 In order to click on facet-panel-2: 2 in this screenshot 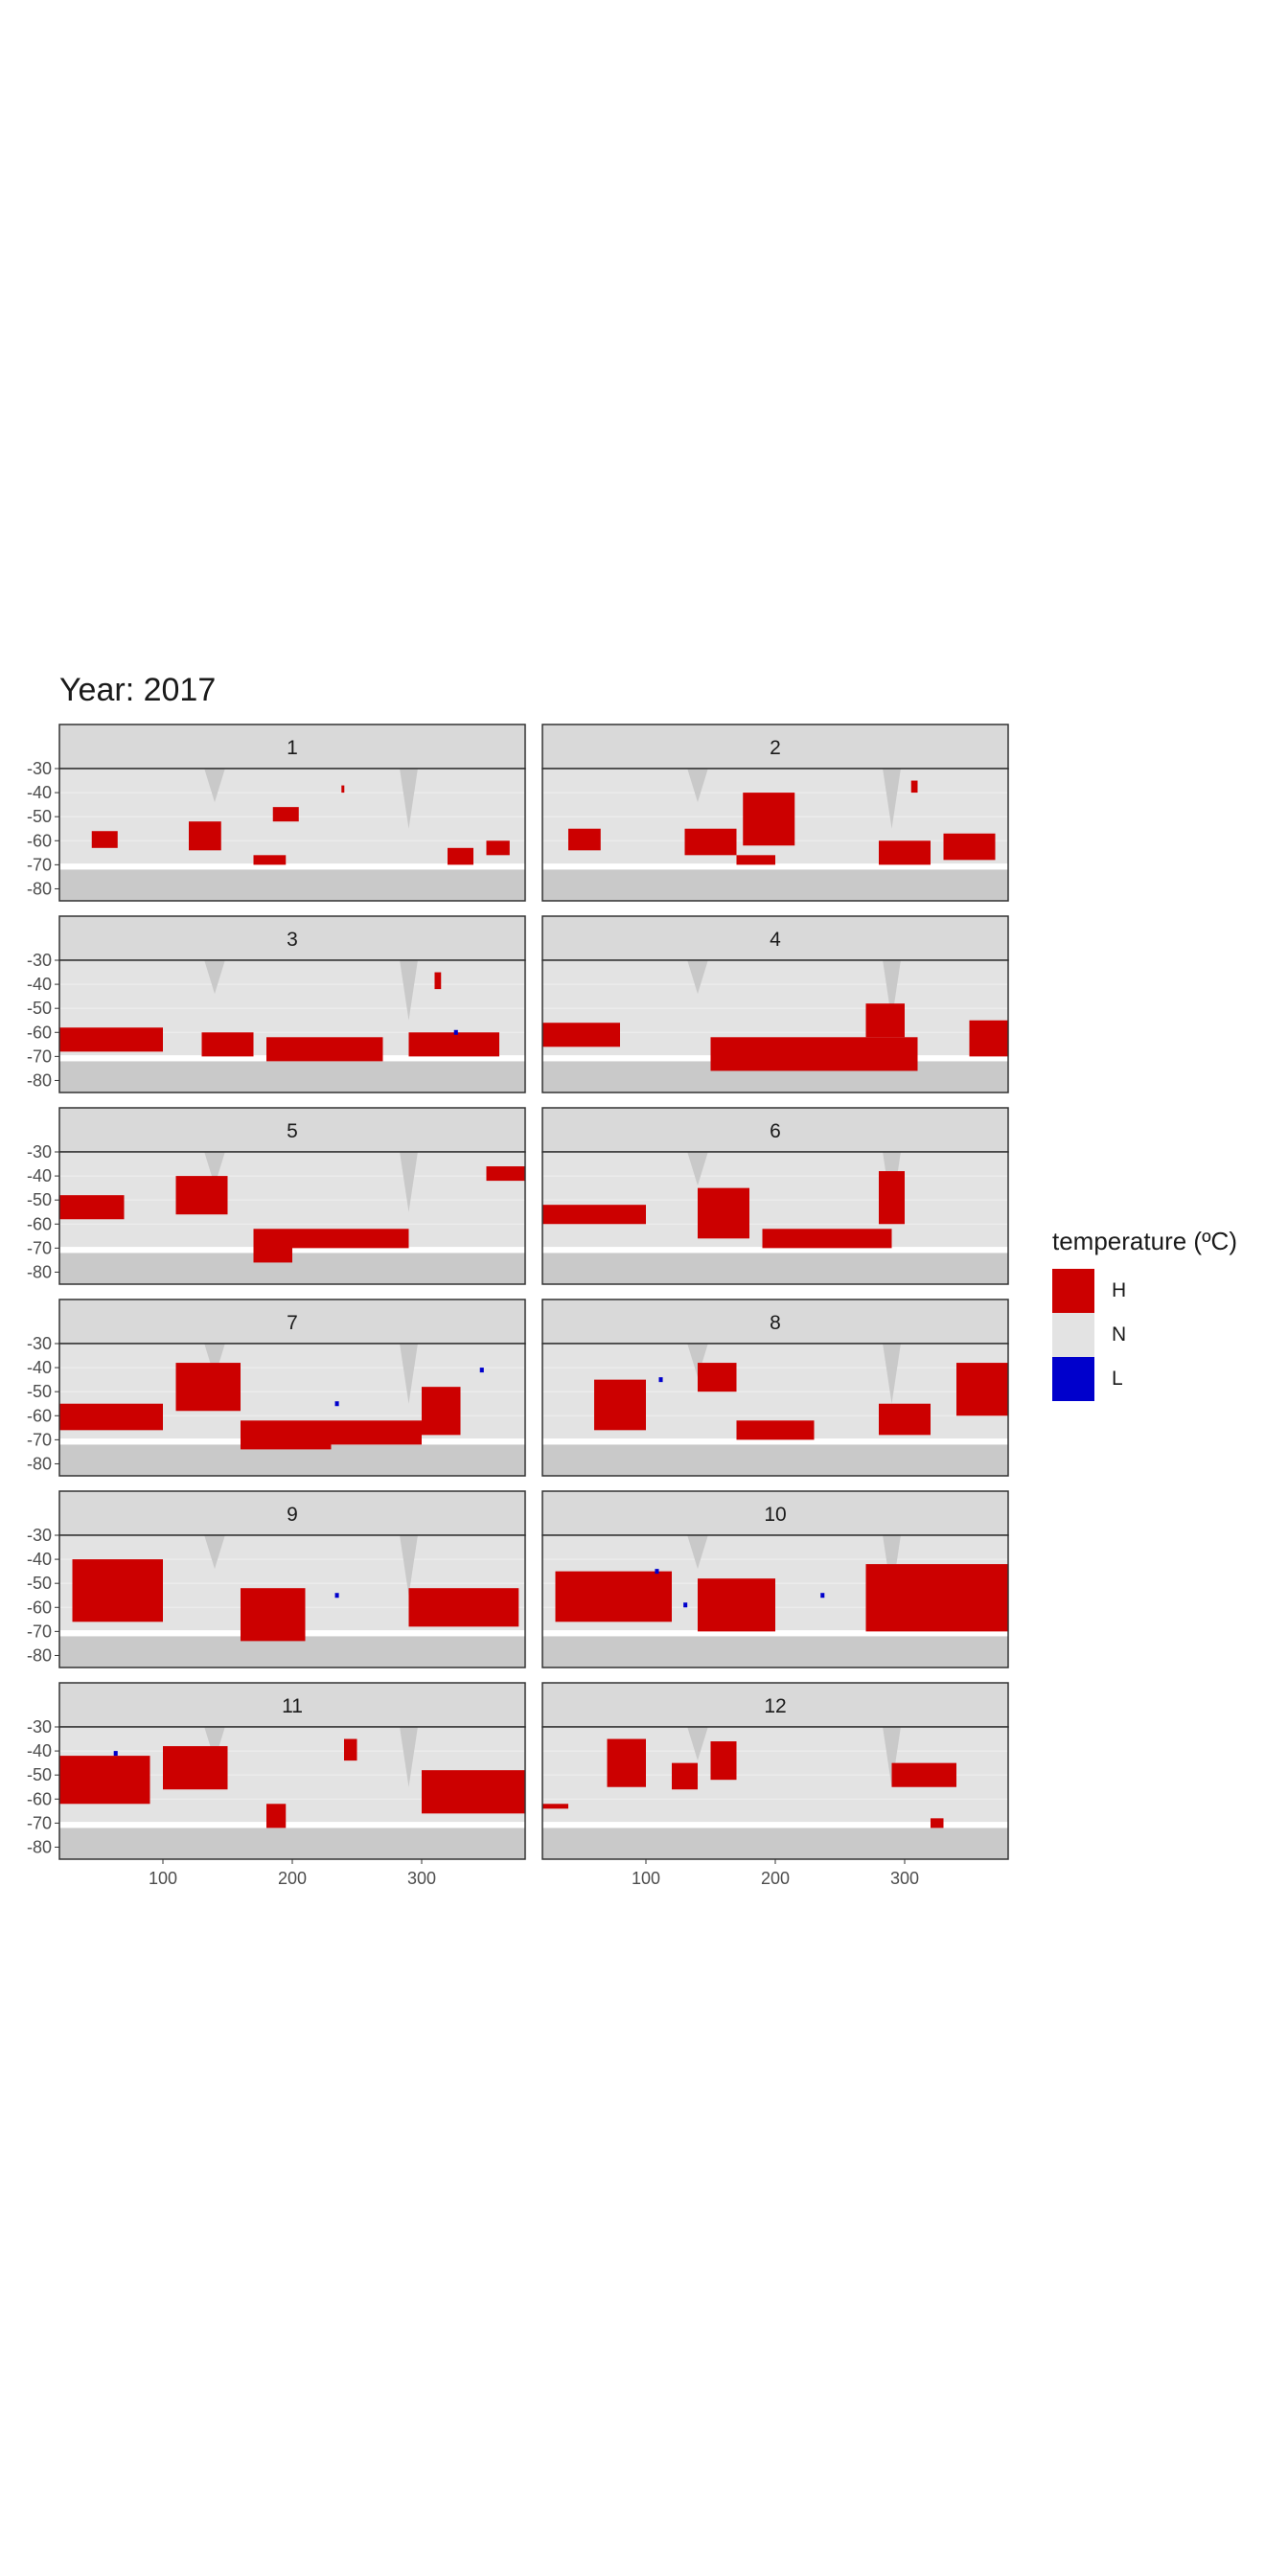, I will do `click(775, 813)`.